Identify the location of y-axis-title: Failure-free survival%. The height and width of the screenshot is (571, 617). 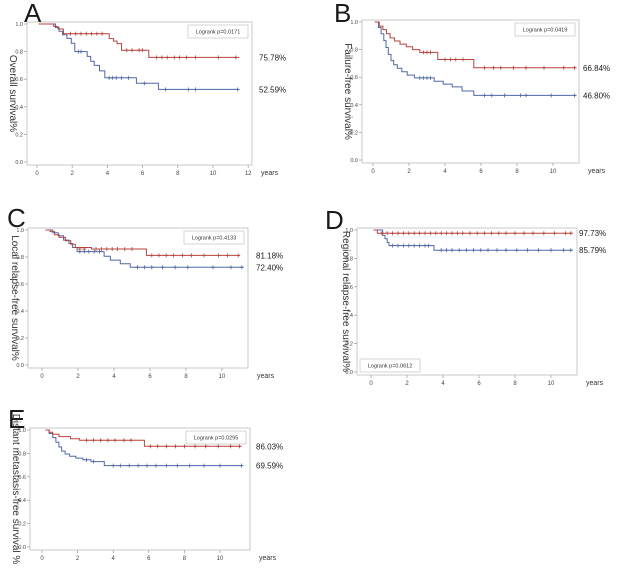
(347, 91).